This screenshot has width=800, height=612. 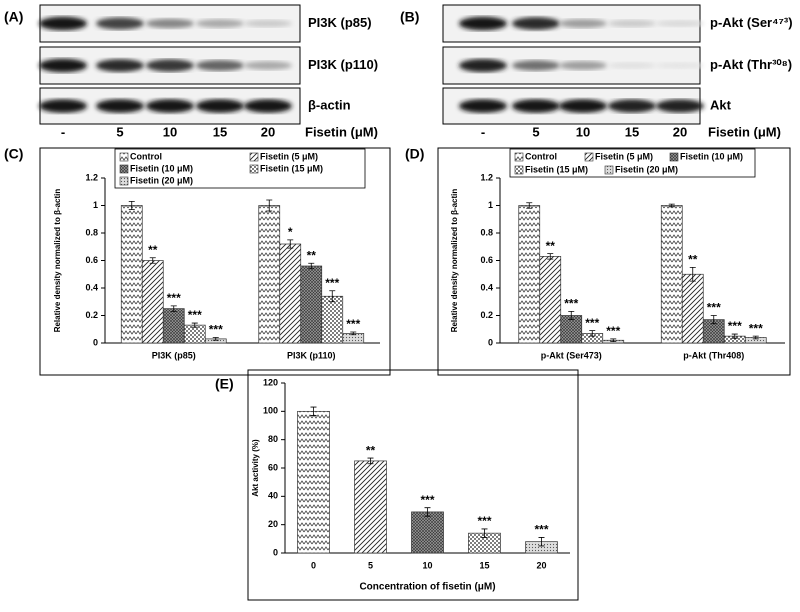 I want to click on x-tick-label: PI3K (p85), so click(x=174, y=355).